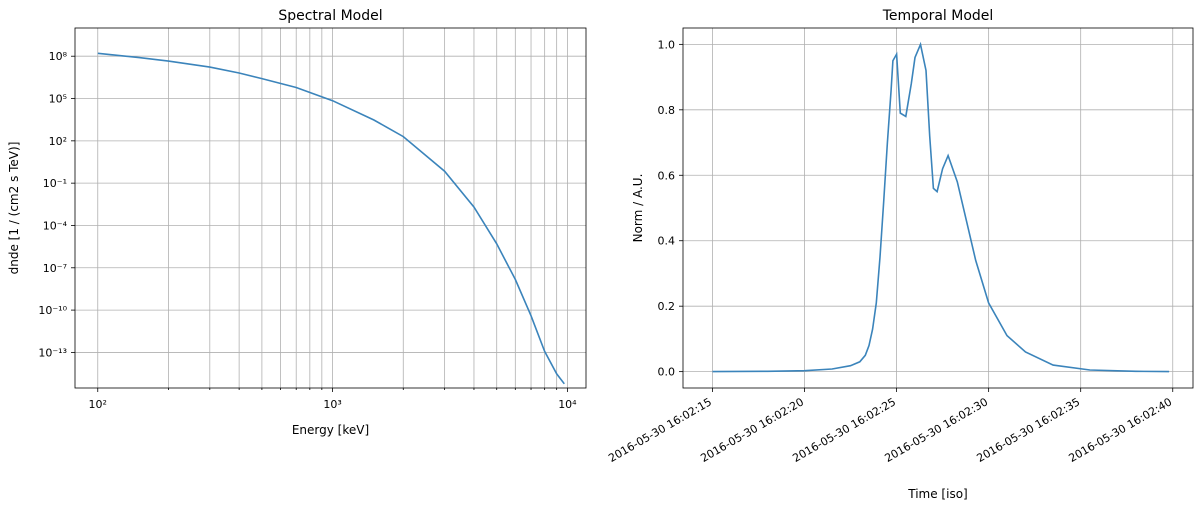 This screenshot has height=510, width=1196. I want to click on temporal-ylabel: Norm / A.U., so click(638, 208).